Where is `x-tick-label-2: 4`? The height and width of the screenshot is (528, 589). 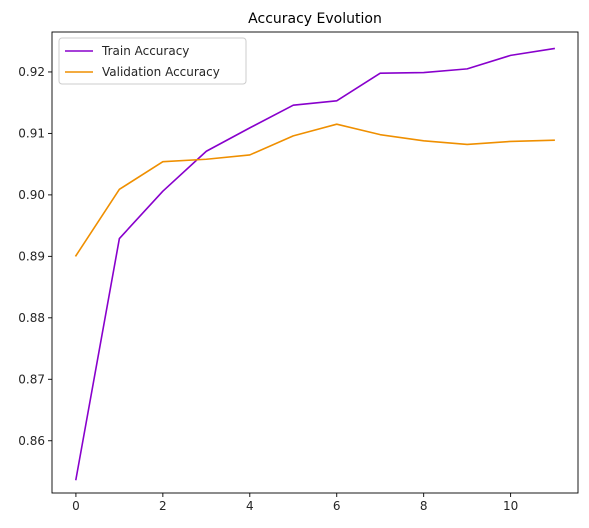 x-tick-label-2: 4 is located at coordinates (250, 506).